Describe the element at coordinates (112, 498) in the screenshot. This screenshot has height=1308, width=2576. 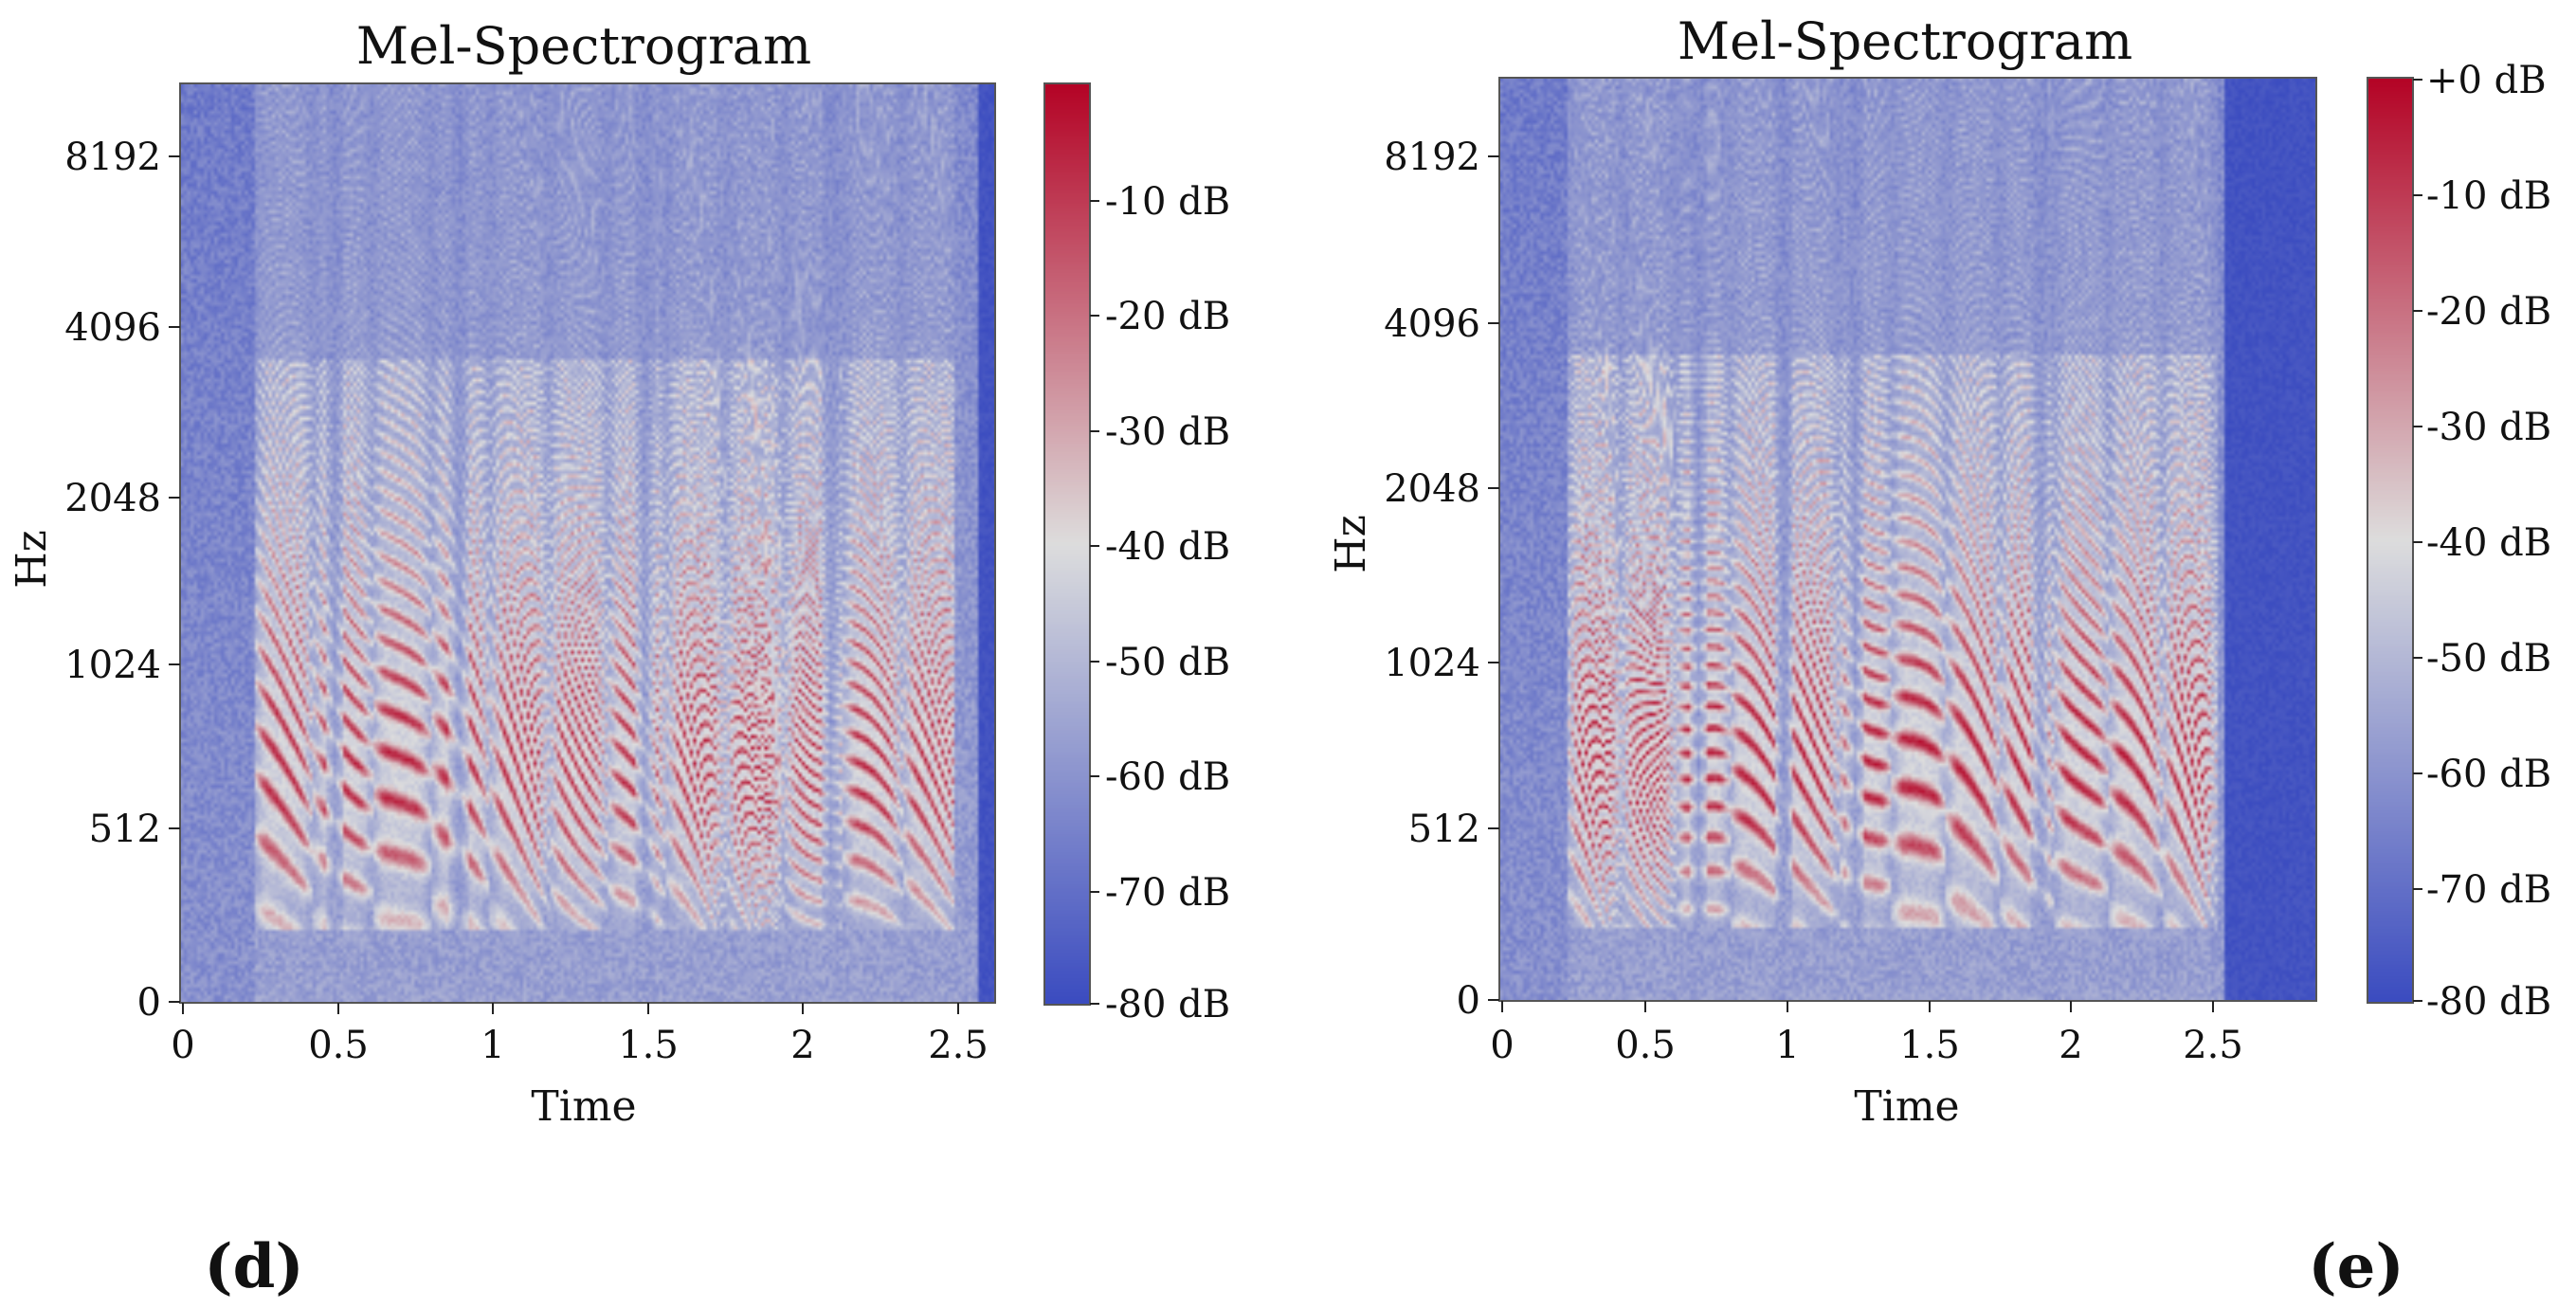
I see `panel-d-ytick-label: 2048` at that location.